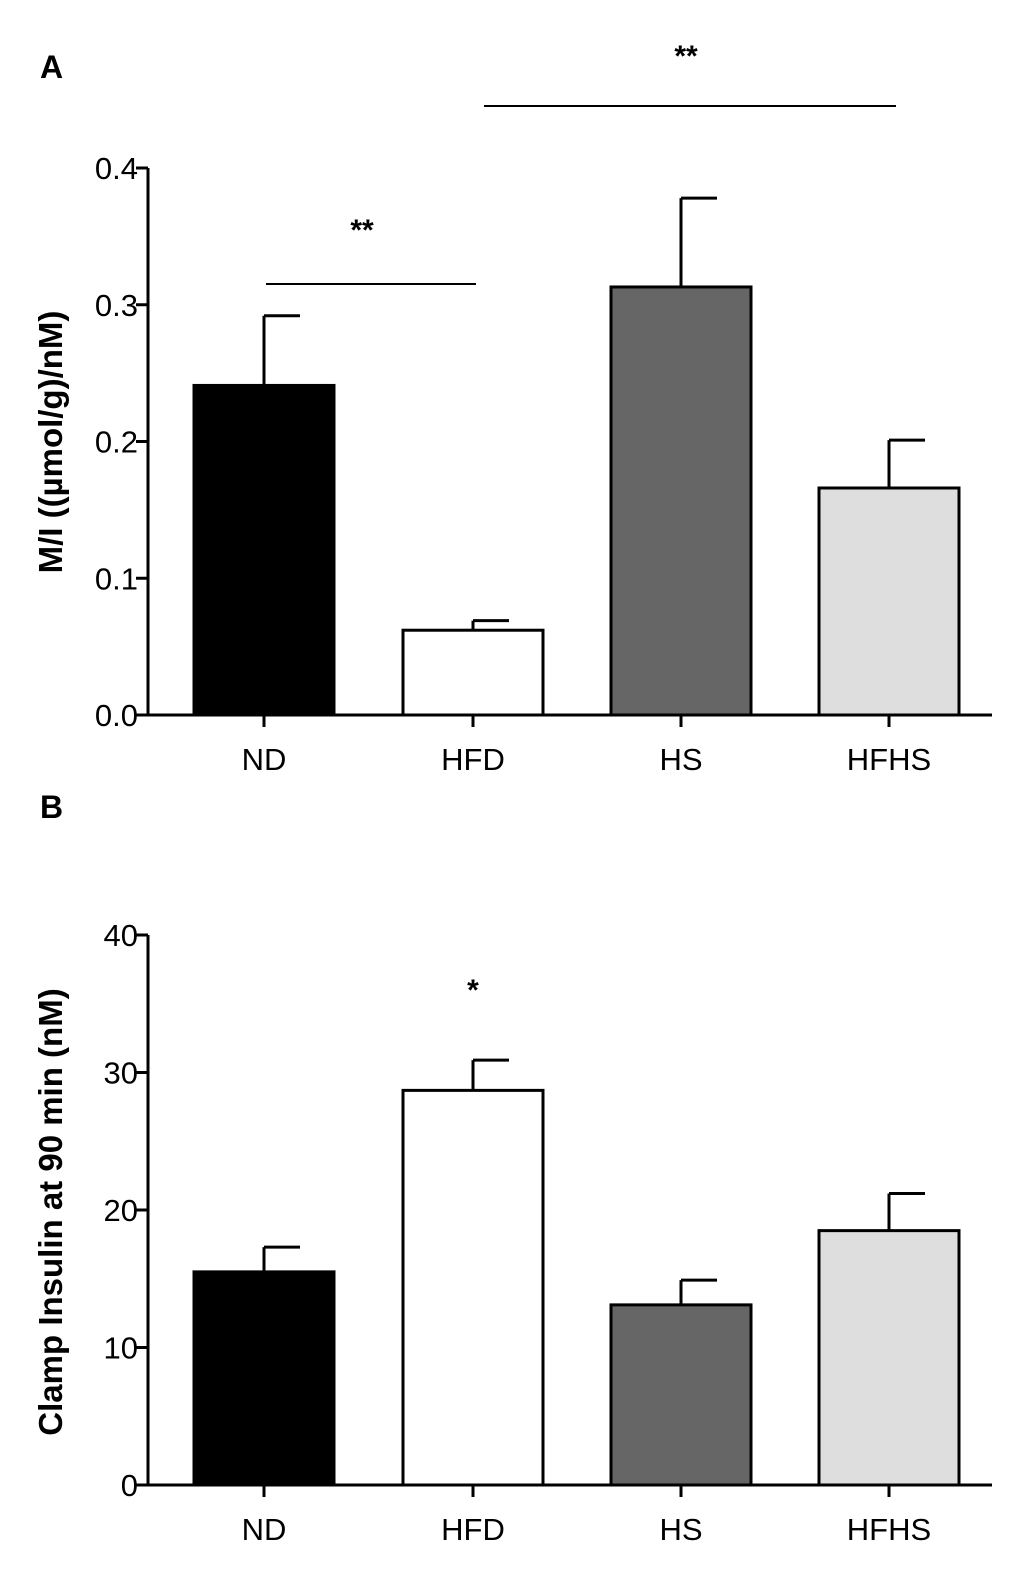 The height and width of the screenshot is (1572, 1024). Describe the element at coordinates (51, 807) in the screenshot. I see `panel-b-letter: B` at that location.